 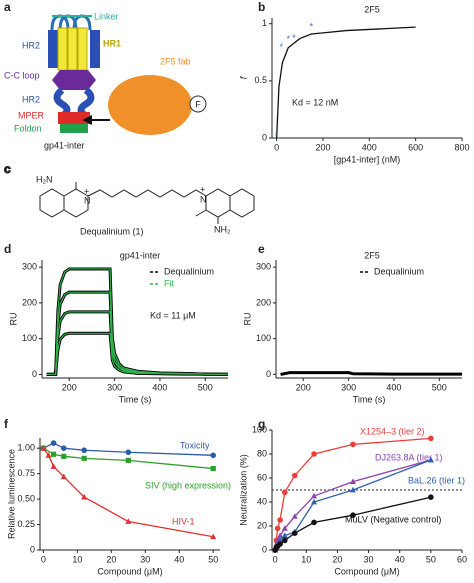 What do you see at coordinates (415, 147) in the screenshot?
I see `x-tick-label: 600` at bounding box center [415, 147].